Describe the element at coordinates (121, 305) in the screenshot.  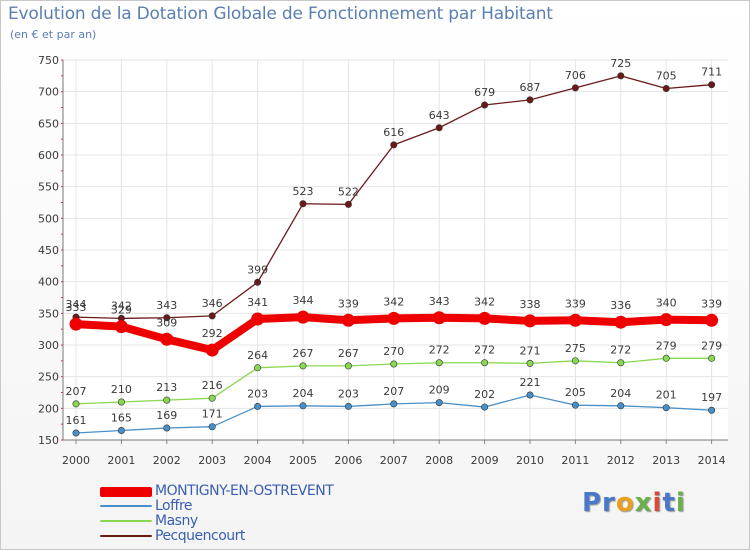
I see `data-label-pecquencourt-2001: 342` at that location.